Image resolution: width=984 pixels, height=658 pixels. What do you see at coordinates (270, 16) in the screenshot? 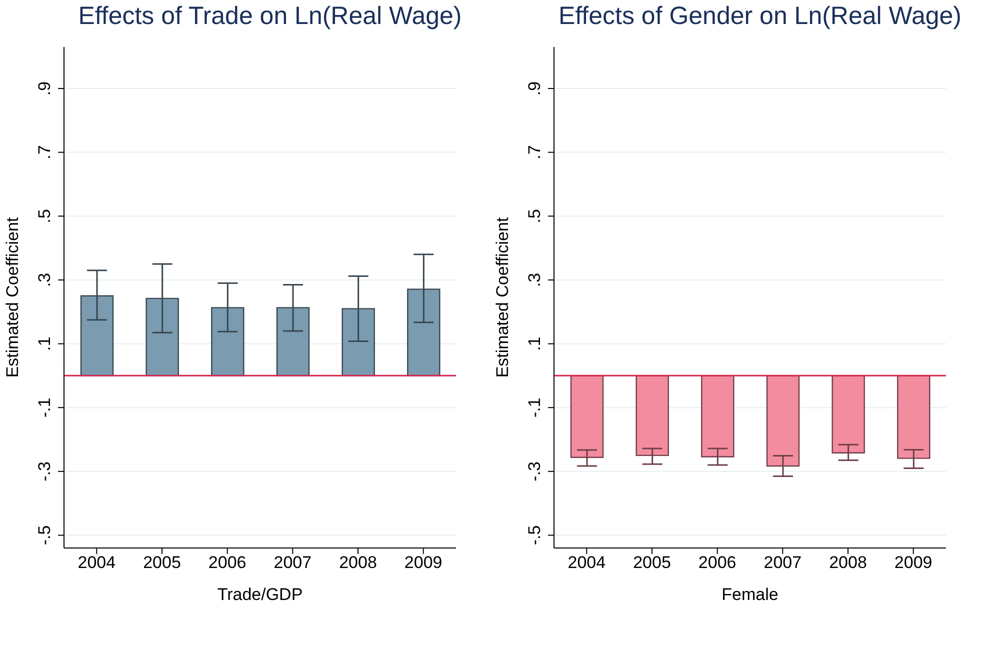
I see `chart-title: Effects of Trade on Ln(Real Wage)` at bounding box center [270, 16].